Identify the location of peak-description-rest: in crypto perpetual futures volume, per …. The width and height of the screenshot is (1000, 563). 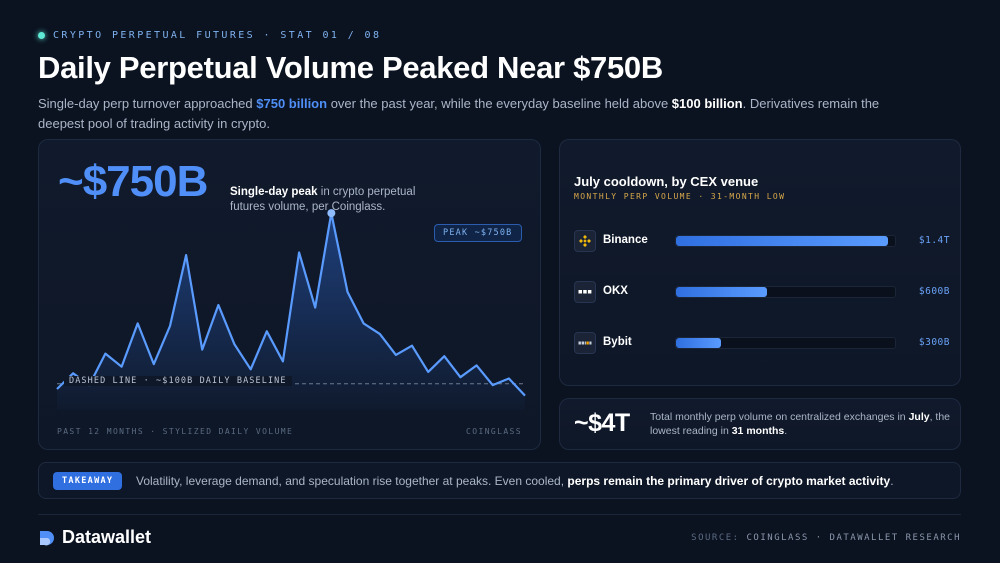
(323, 199).